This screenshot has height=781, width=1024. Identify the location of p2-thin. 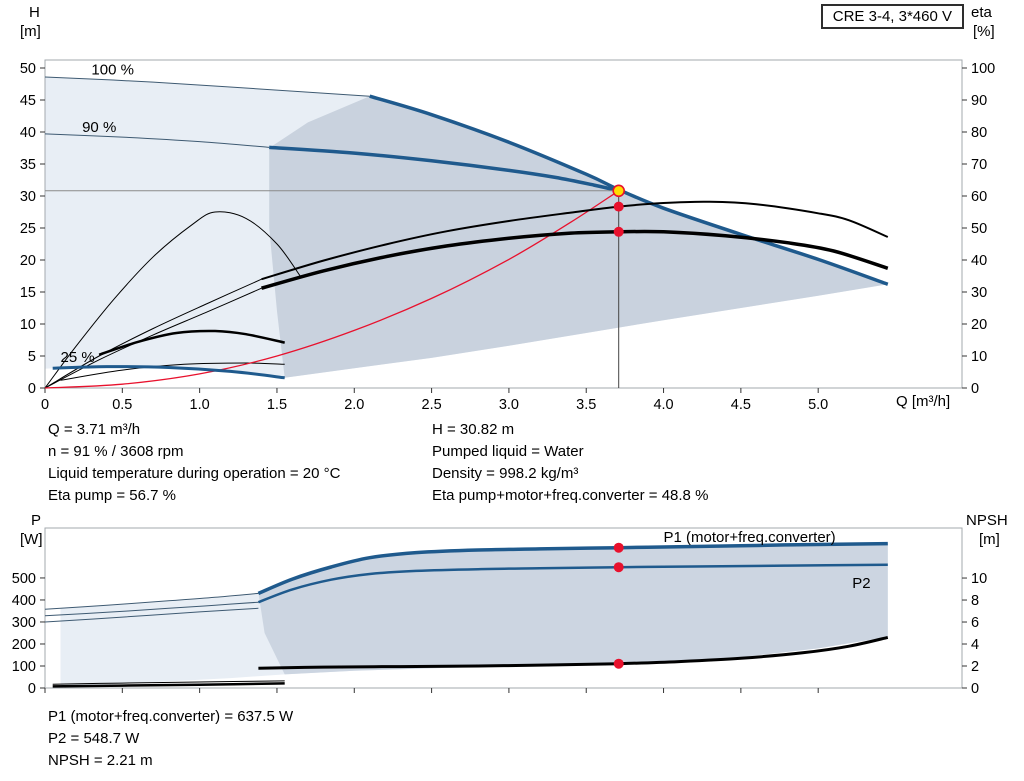
(151, 609).